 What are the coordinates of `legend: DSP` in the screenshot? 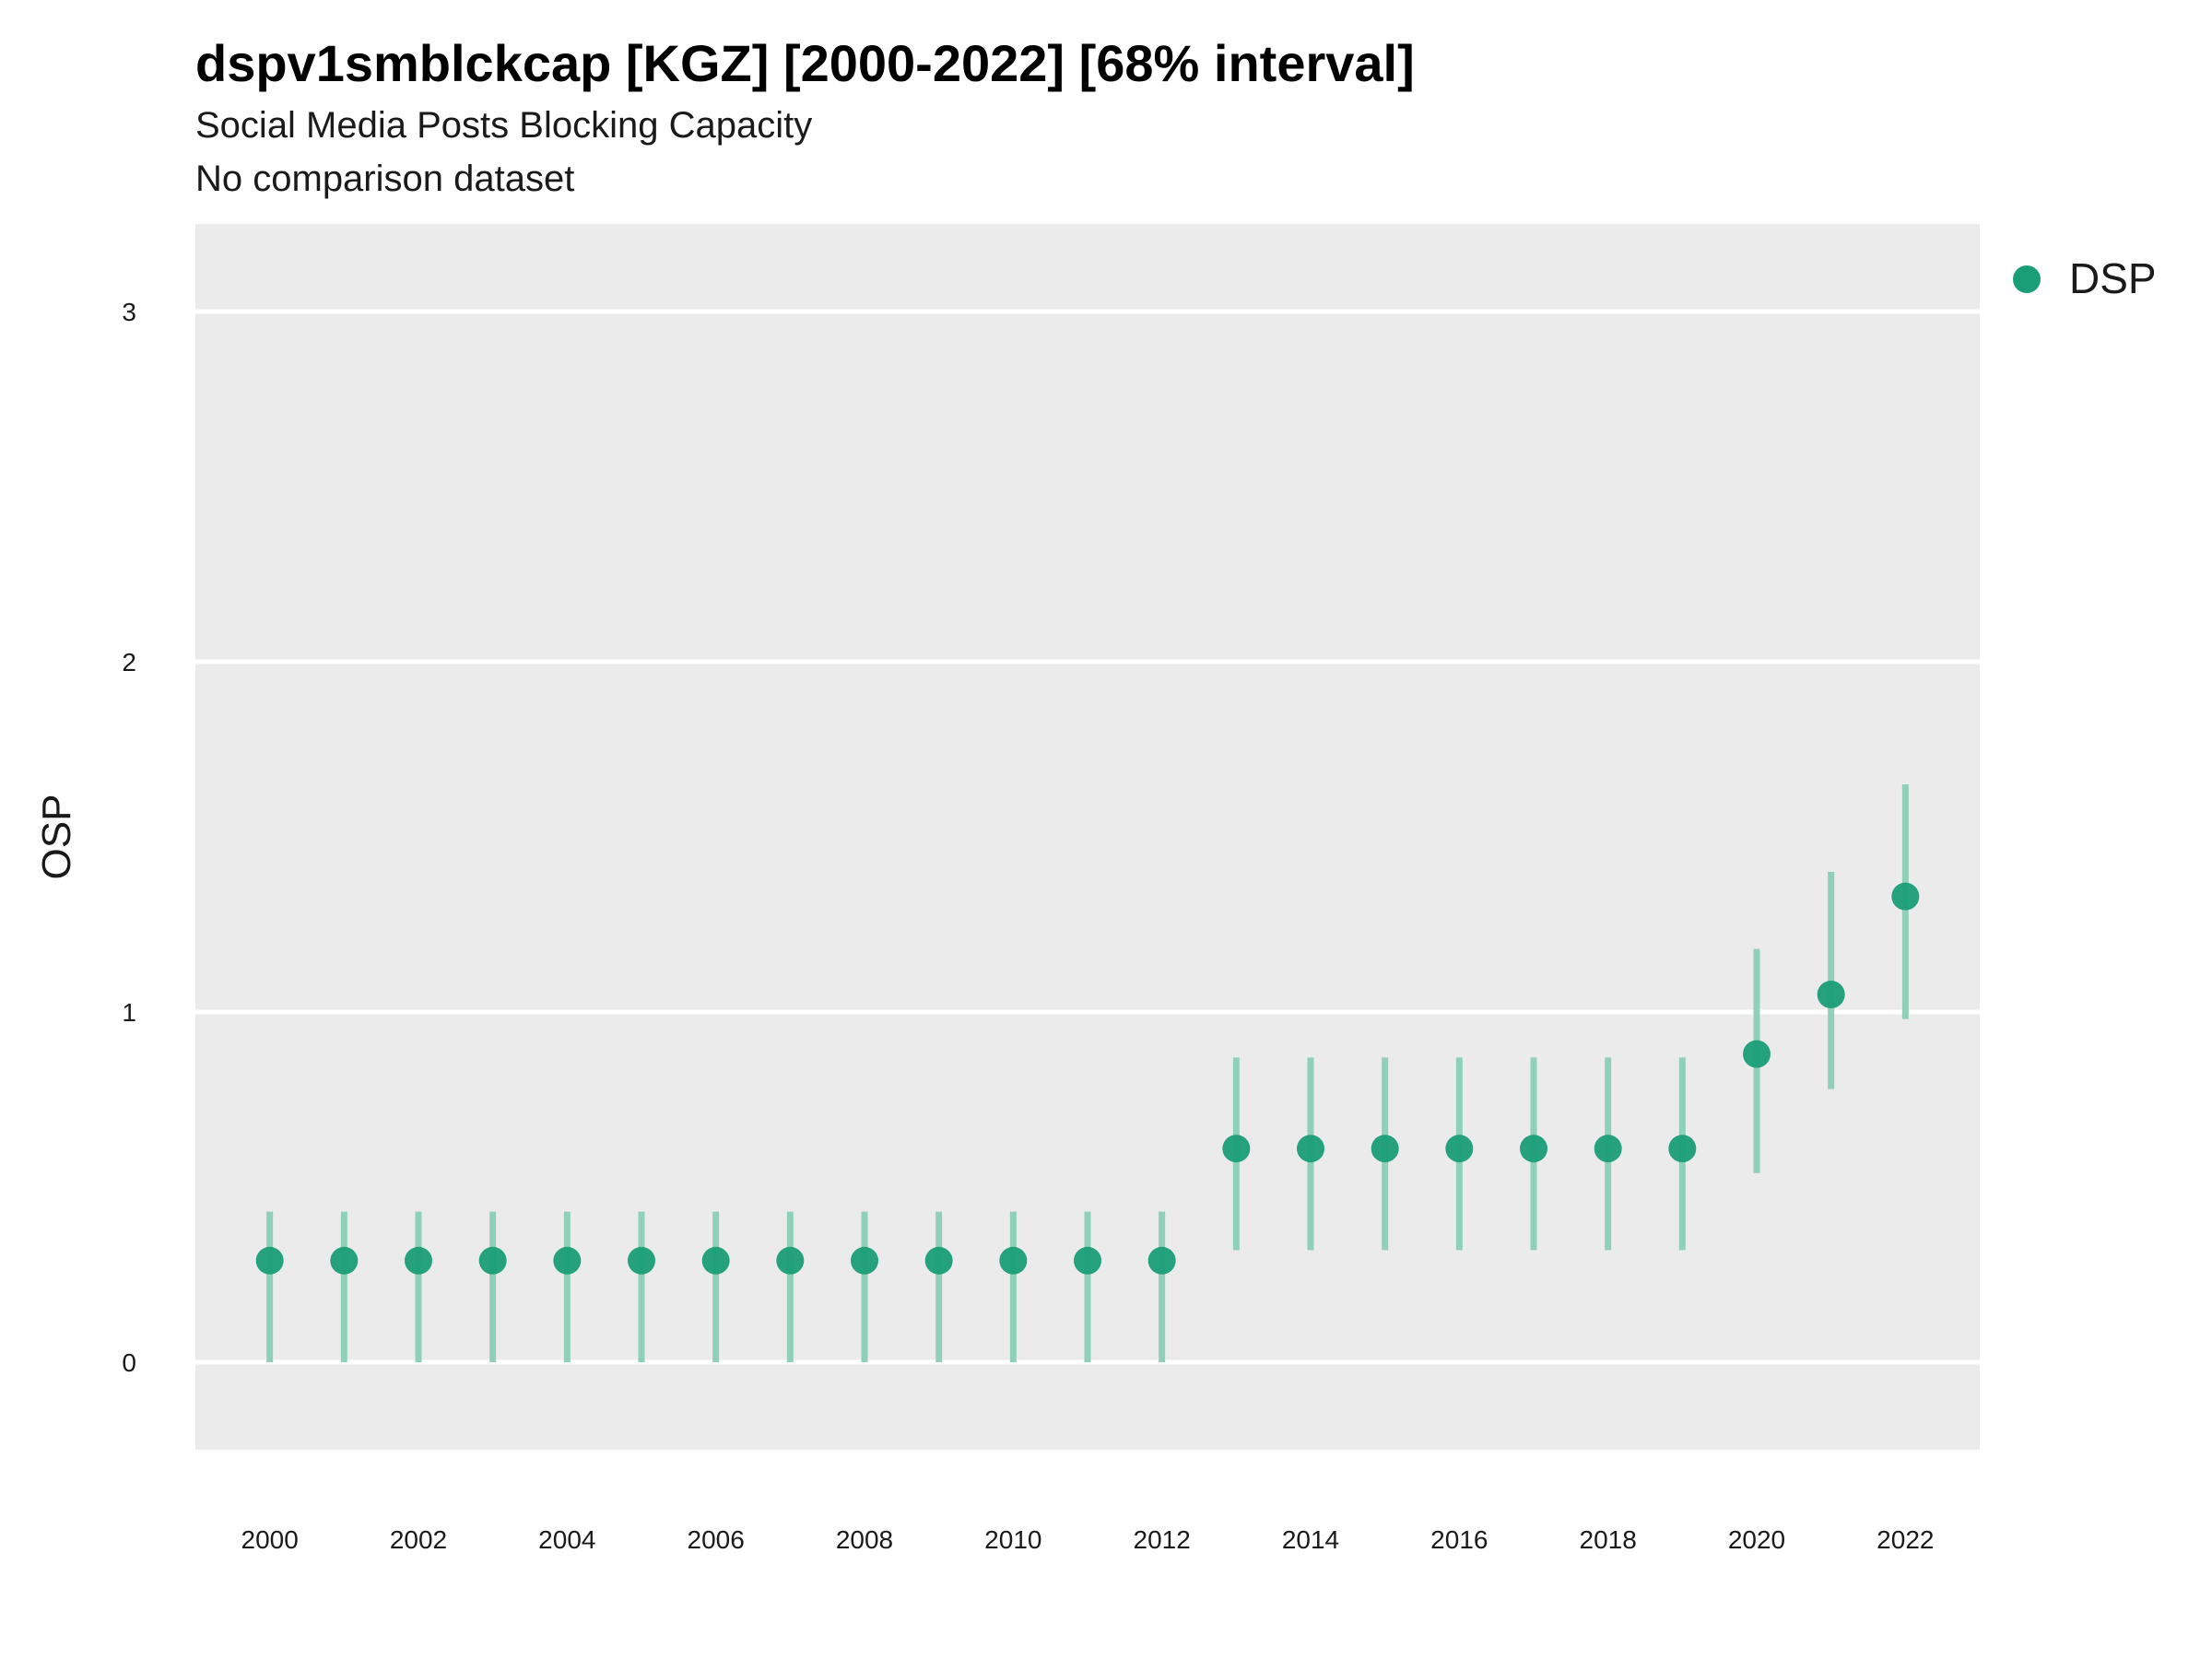 It's located at (2085, 278).